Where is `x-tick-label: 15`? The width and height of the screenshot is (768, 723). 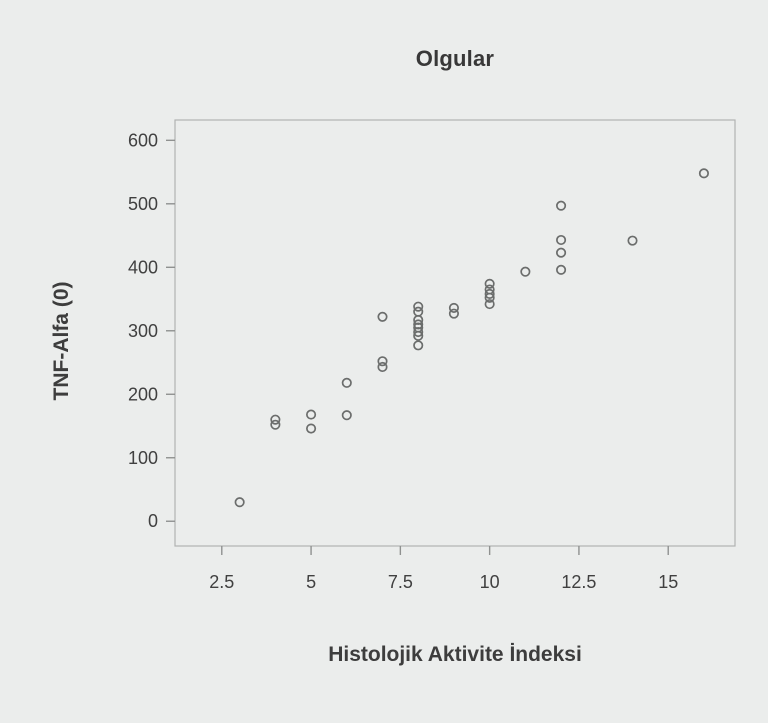 x-tick-label: 15 is located at coordinates (668, 582).